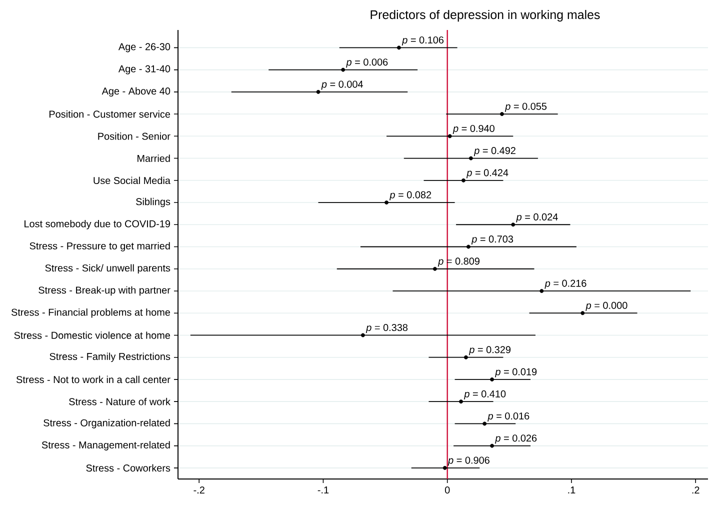 The image size is (723, 527). I want to click on y-tick-label: Stress - Organization-related, so click(107, 423).